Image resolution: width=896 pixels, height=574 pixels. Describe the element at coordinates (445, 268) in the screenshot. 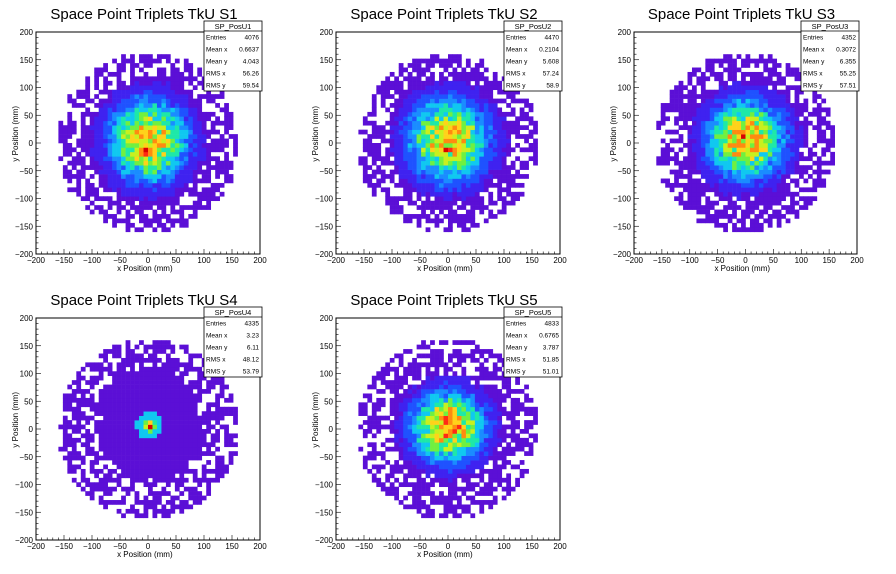

I see `x-axis-label: x Position (mm)` at that location.